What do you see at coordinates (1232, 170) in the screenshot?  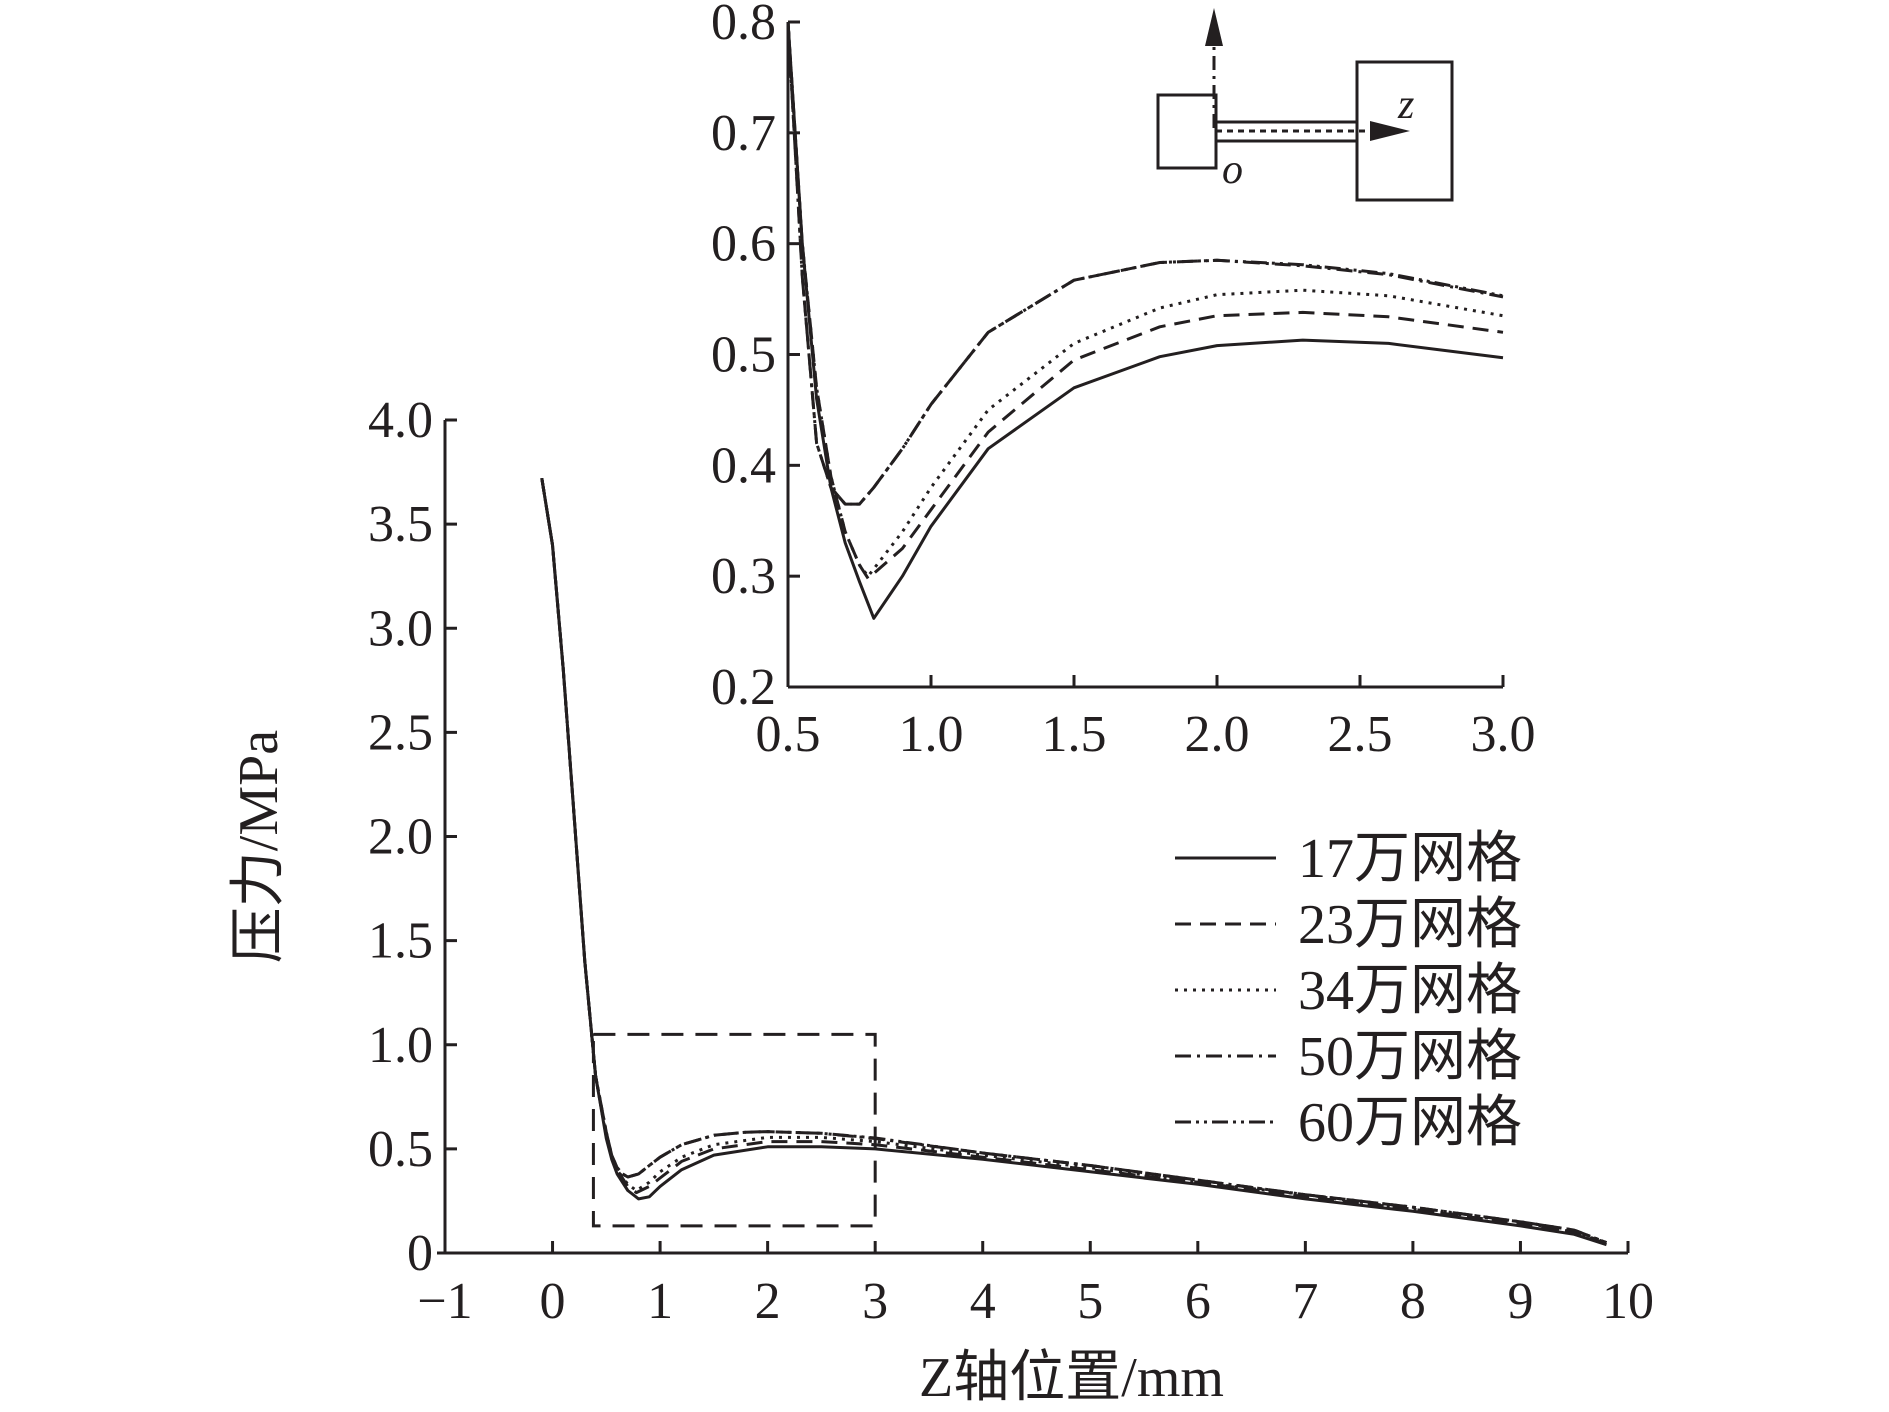 I see `schematic-origin-label: o` at bounding box center [1232, 170].